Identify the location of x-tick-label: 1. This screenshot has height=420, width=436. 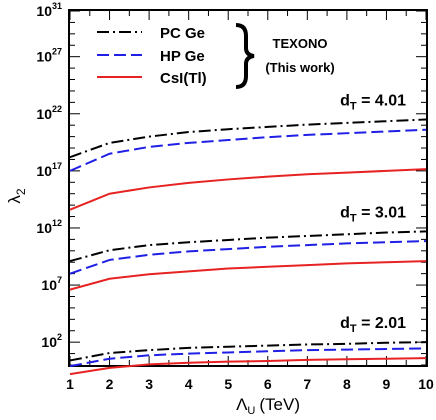
(70, 384).